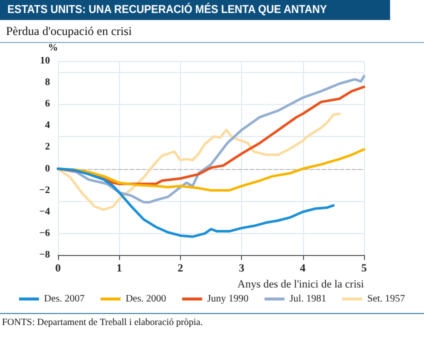 Image resolution: width=424 pixels, height=338 pixels. Describe the element at coordinates (45, 61) in the screenshot. I see `y-tick-label: 10` at that location.